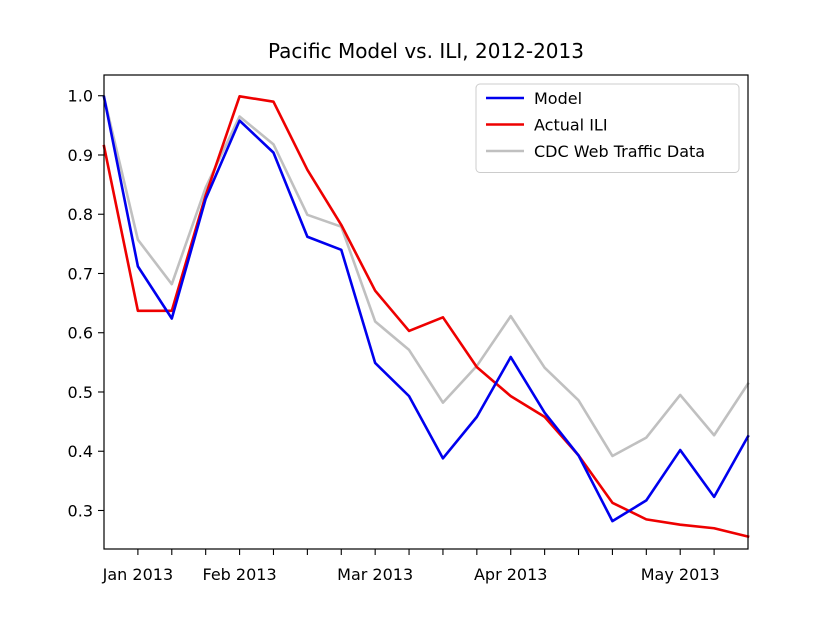 The height and width of the screenshot is (622, 830). I want to click on y-axis: 0.3 0.4 0.5 0.6 0.7 0.8 0.9 1.0, so click(86, 303).